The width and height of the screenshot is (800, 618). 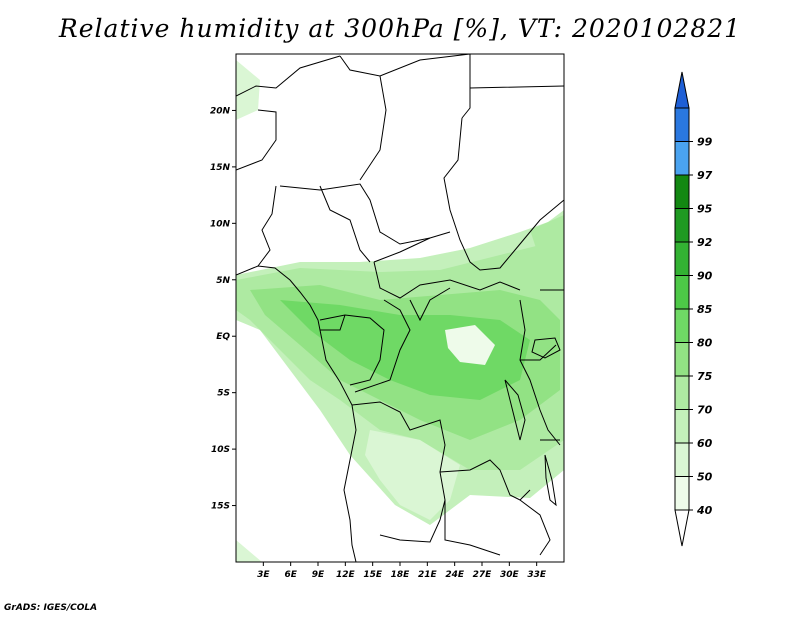 What do you see at coordinates (705, 309) in the screenshot?
I see `colorbar-label: 85` at bounding box center [705, 309].